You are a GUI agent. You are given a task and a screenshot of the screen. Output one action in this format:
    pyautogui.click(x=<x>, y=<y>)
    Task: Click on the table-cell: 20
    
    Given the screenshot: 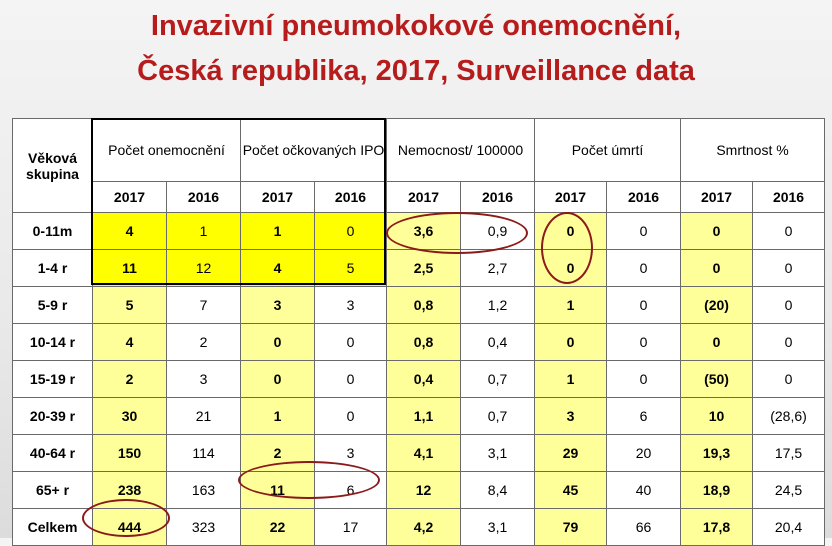 What is the action you would take?
    pyautogui.click(x=644, y=453)
    